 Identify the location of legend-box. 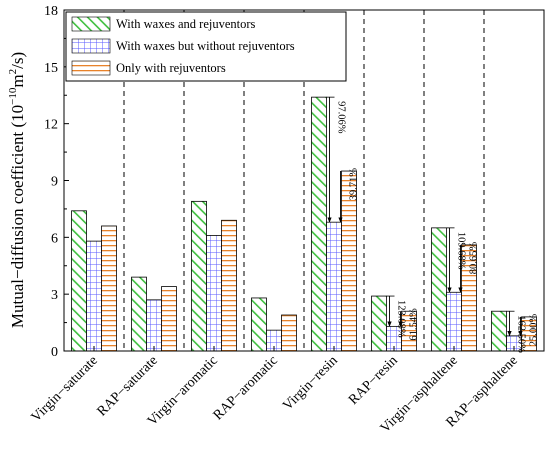
(206, 46).